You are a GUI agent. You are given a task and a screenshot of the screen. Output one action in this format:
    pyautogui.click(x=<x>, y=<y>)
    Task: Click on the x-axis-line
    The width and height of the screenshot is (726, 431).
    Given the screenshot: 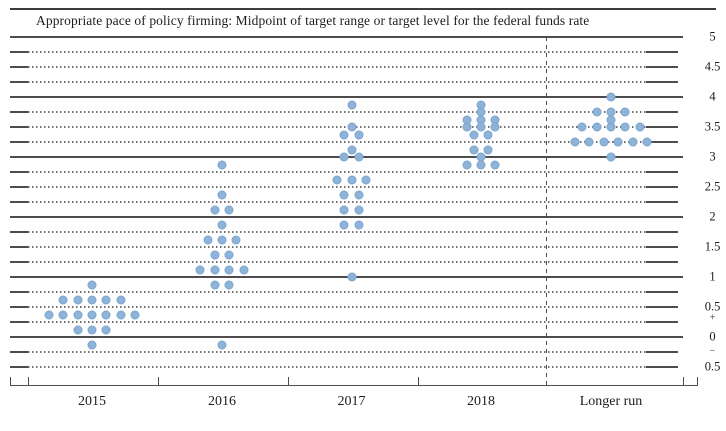 What is the action you would take?
    pyautogui.click(x=353, y=386)
    